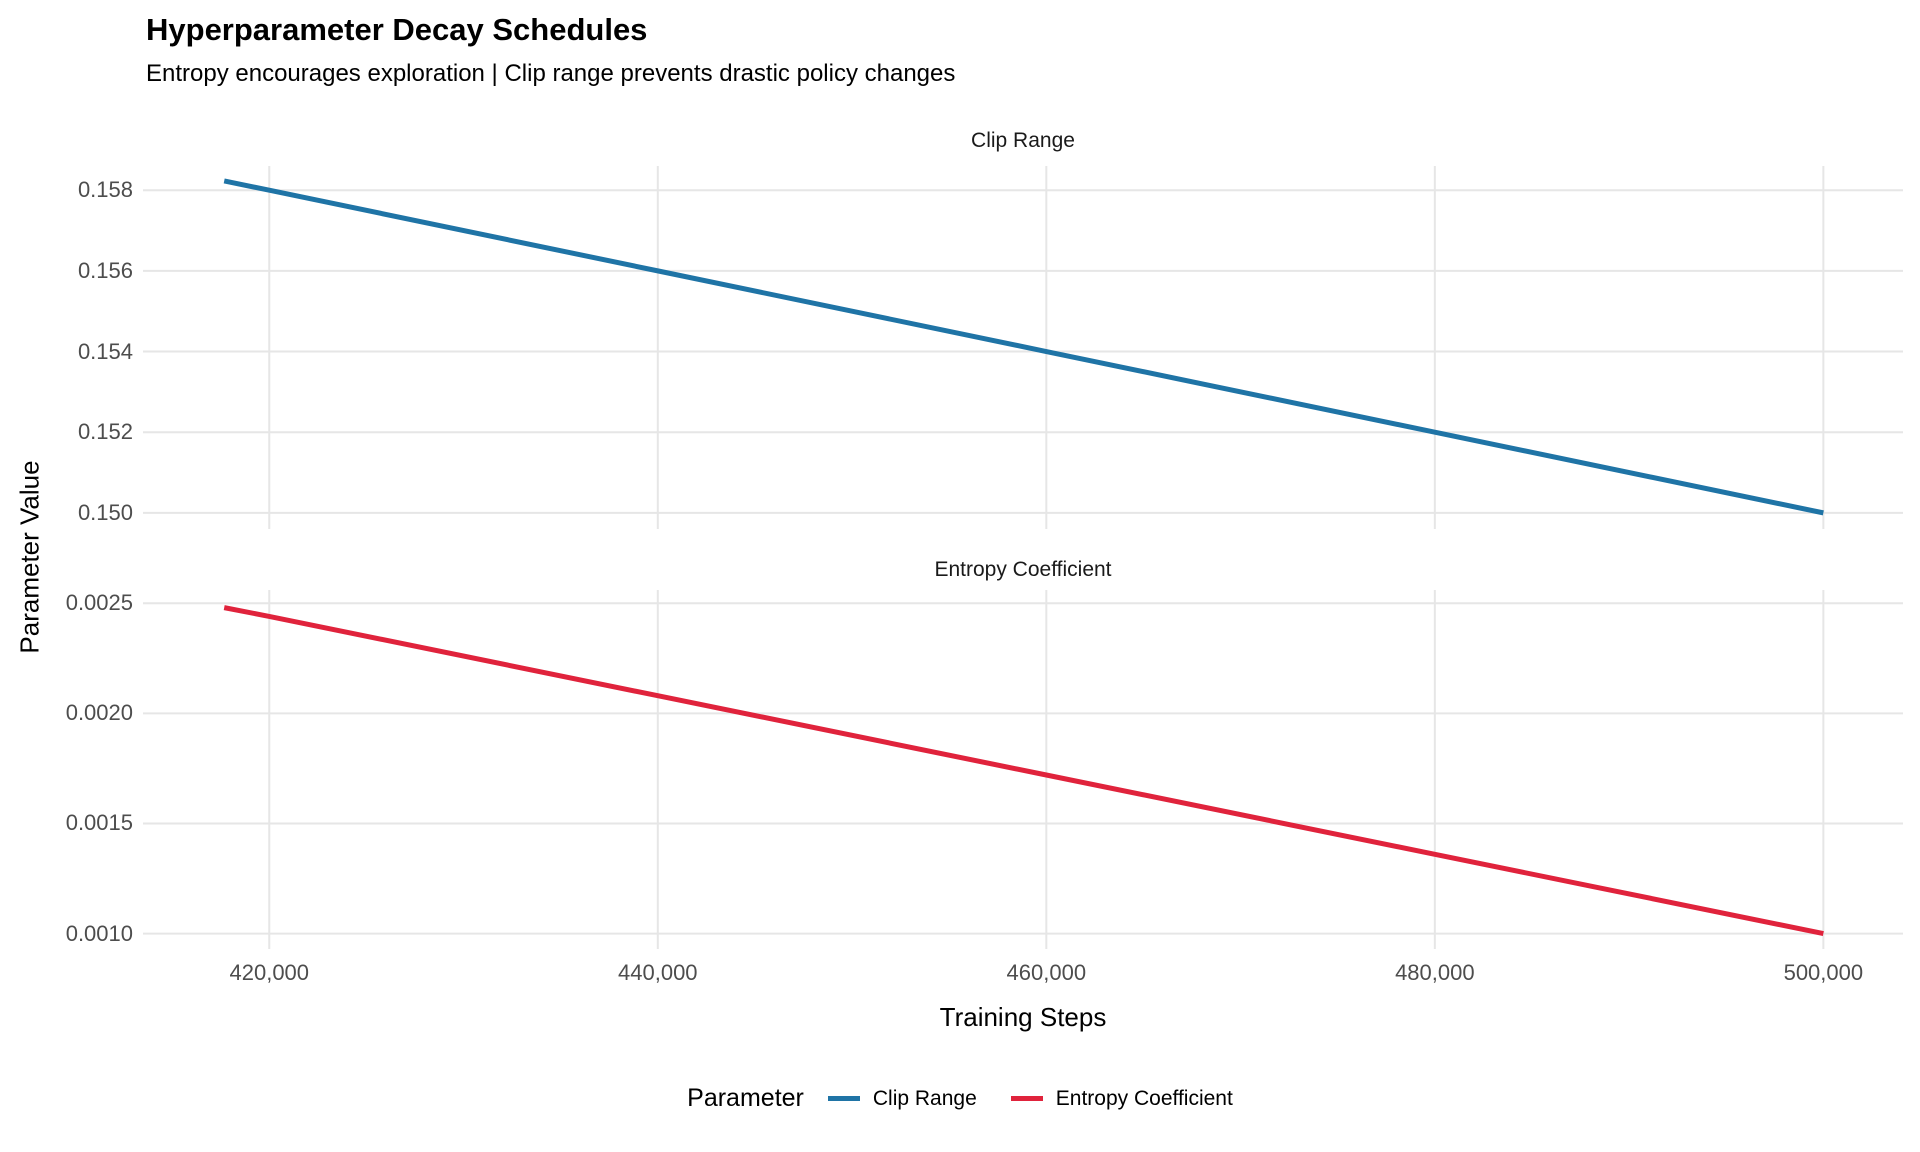 Image resolution: width=1920 pixels, height=1152 pixels. Describe the element at coordinates (745, 1098) in the screenshot. I see `legend-title: Parameter` at that location.